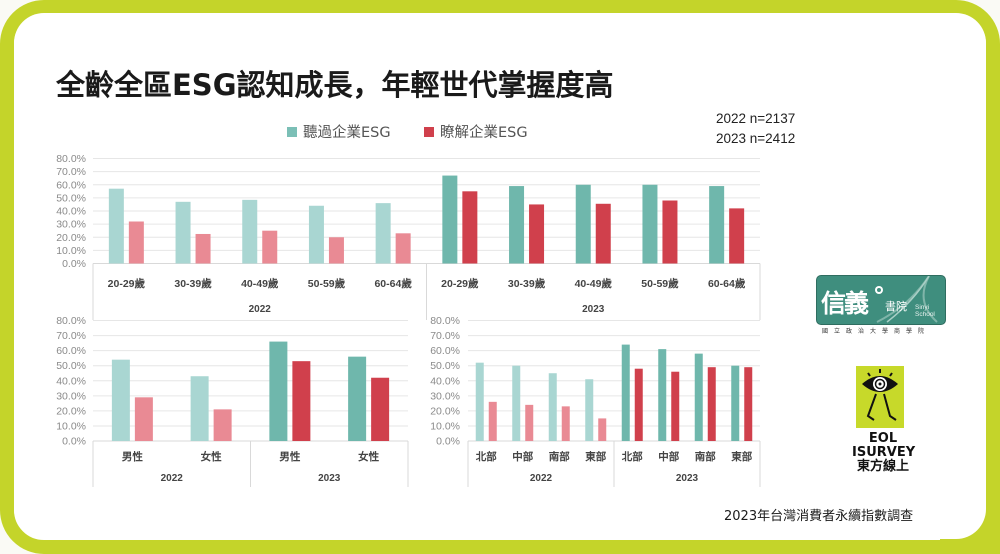 The image size is (1000, 554). What do you see at coordinates (71, 185) in the screenshot?
I see `age-ytick-label: 60.0%` at bounding box center [71, 185].